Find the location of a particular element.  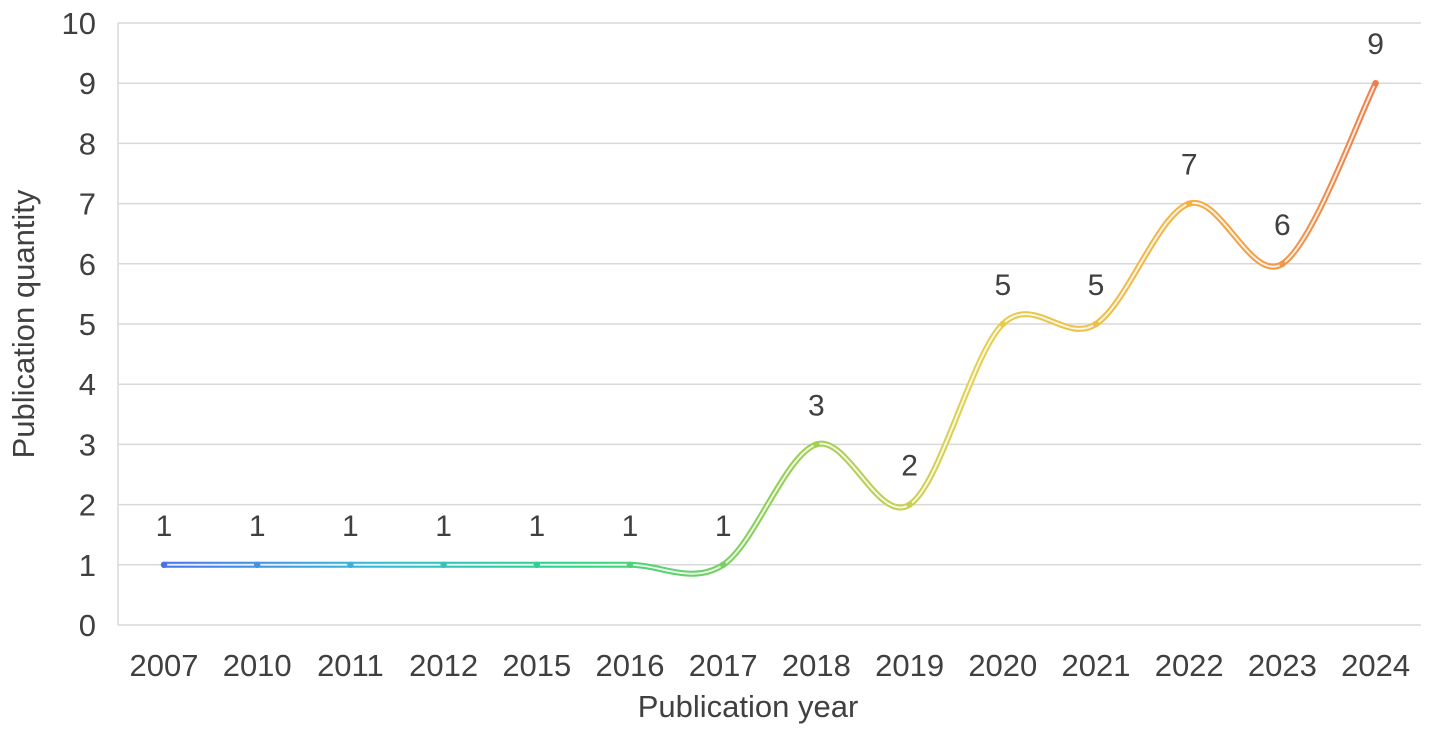

data-label: 2 is located at coordinates (909, 466).